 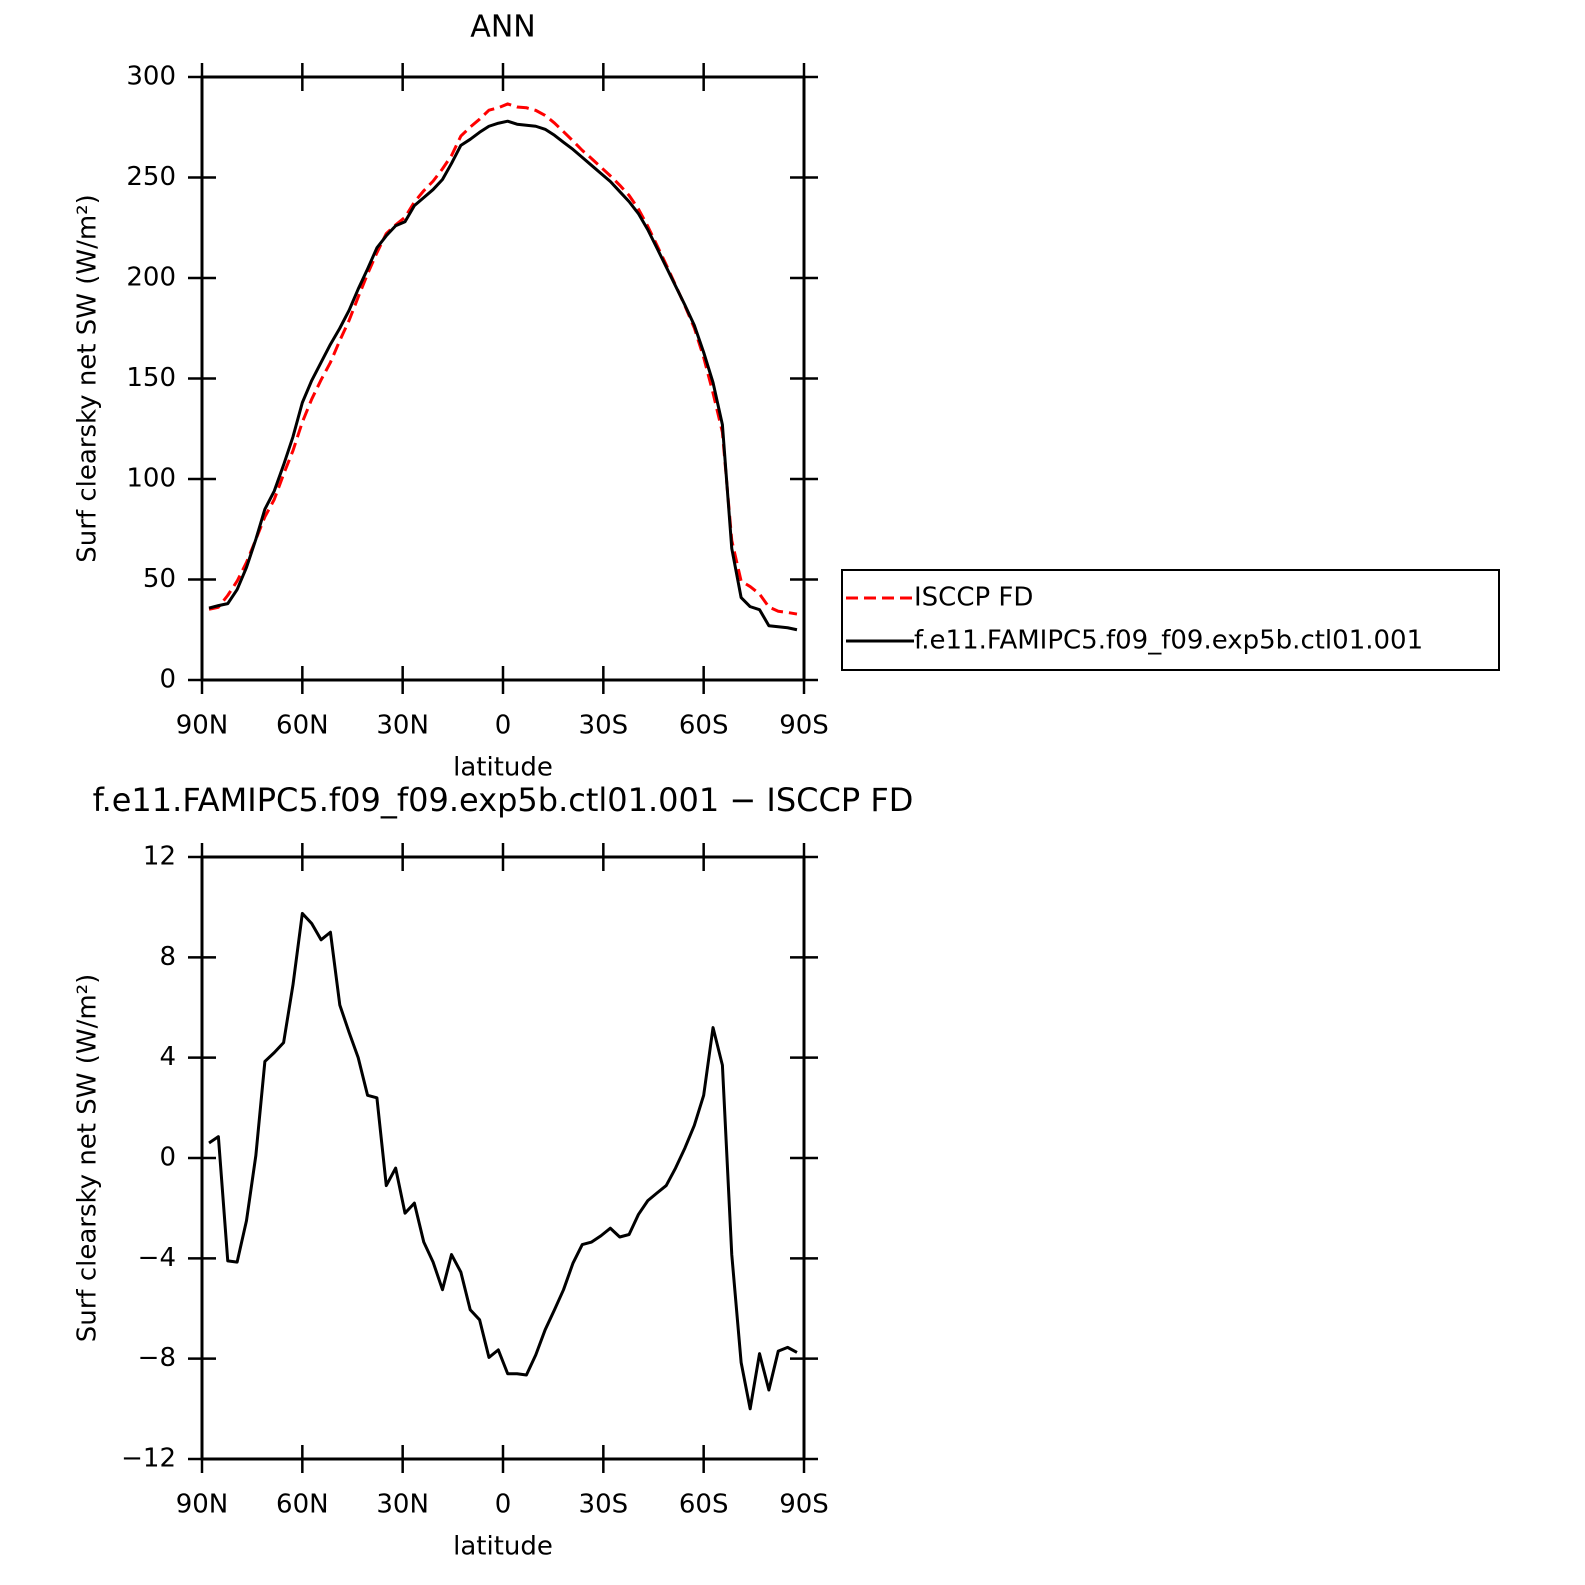 What do you see at coordinates (157, 1358) in the screenshot?
I see `y-tick-label: −8` at bounding box center [157, 1358].